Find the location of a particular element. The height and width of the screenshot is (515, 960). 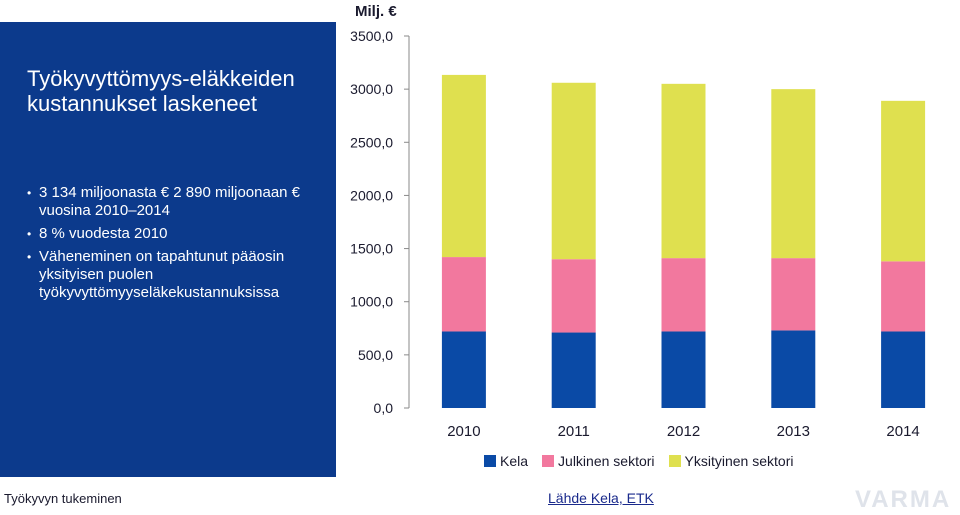

legend-label-yksityinen: Yksityinen sektori is located at coordinates (739, 461).